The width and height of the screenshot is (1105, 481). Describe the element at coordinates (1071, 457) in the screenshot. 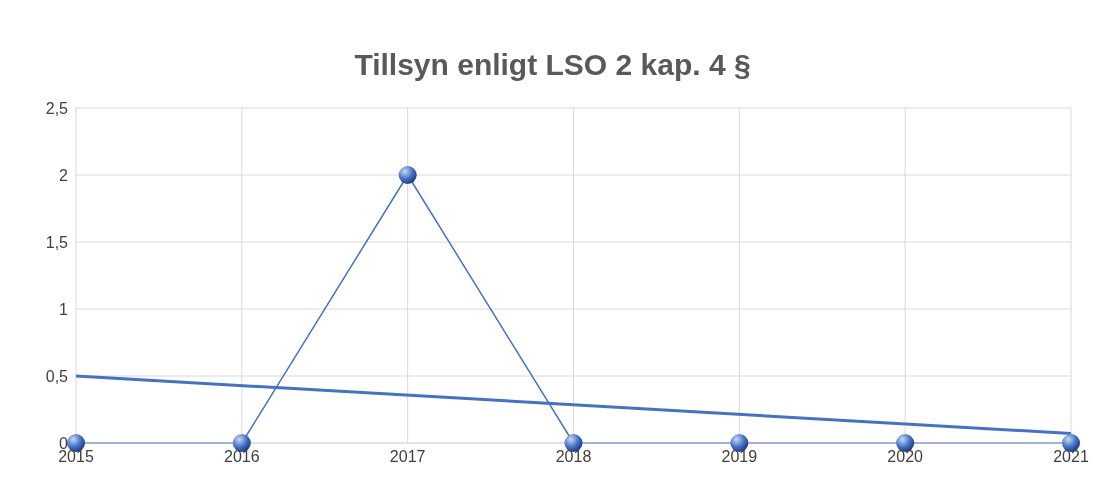

I see `x-tick-label: 2021` at that location.